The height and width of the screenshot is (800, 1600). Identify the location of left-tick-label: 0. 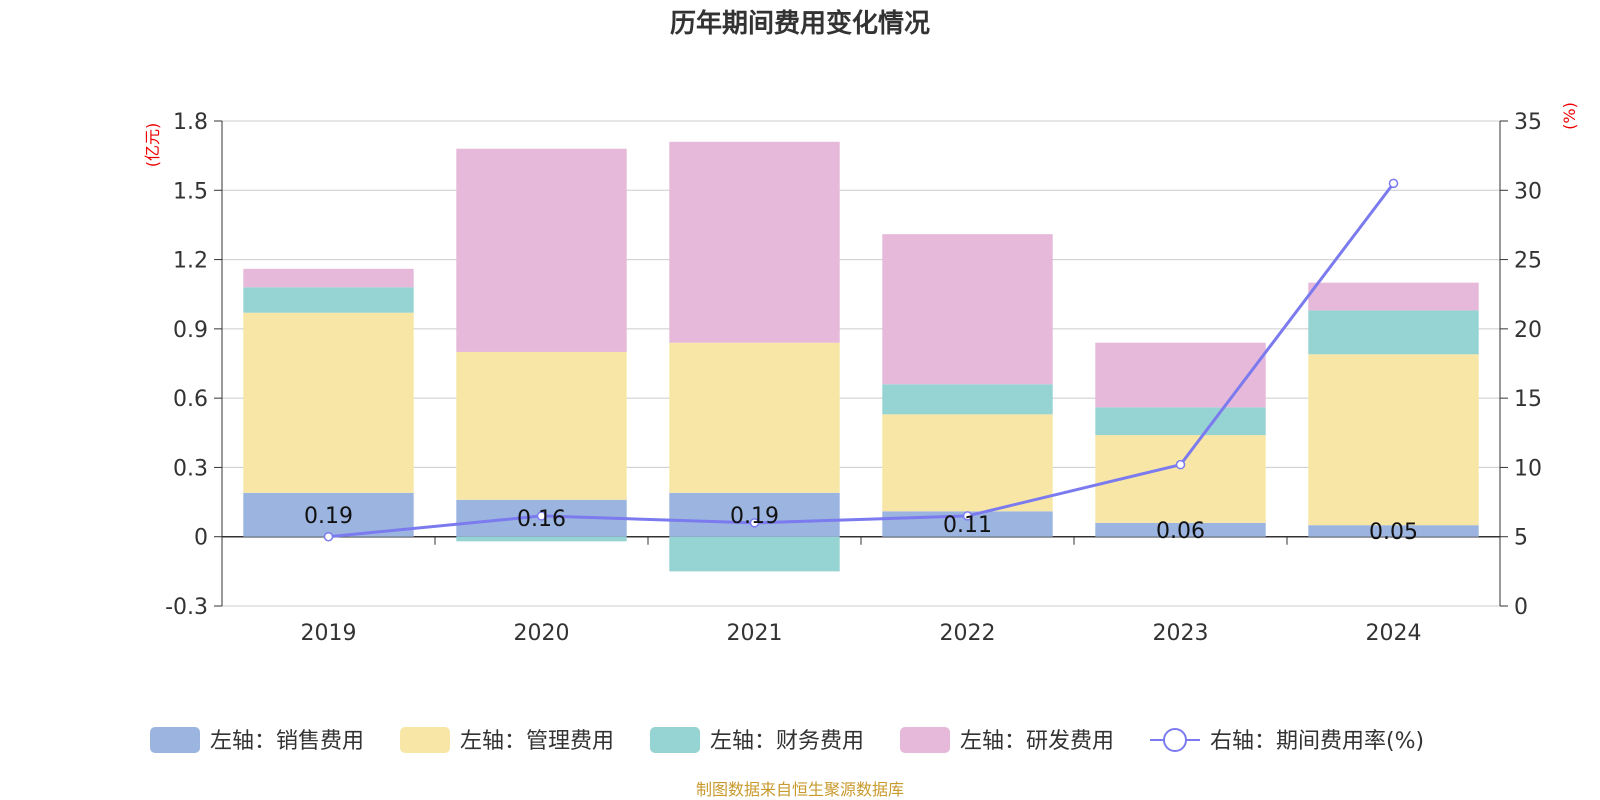
(201, 538).